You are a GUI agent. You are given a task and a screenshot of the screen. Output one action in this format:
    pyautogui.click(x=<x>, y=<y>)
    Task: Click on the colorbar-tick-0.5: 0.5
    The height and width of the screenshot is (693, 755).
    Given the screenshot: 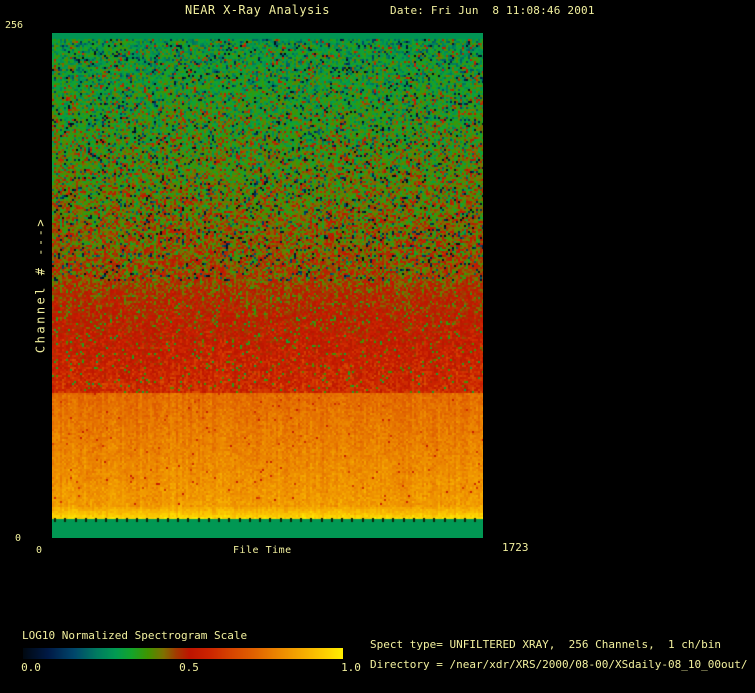 What is the action you would take?
    pyautogui.click(x=189, y=667)
    